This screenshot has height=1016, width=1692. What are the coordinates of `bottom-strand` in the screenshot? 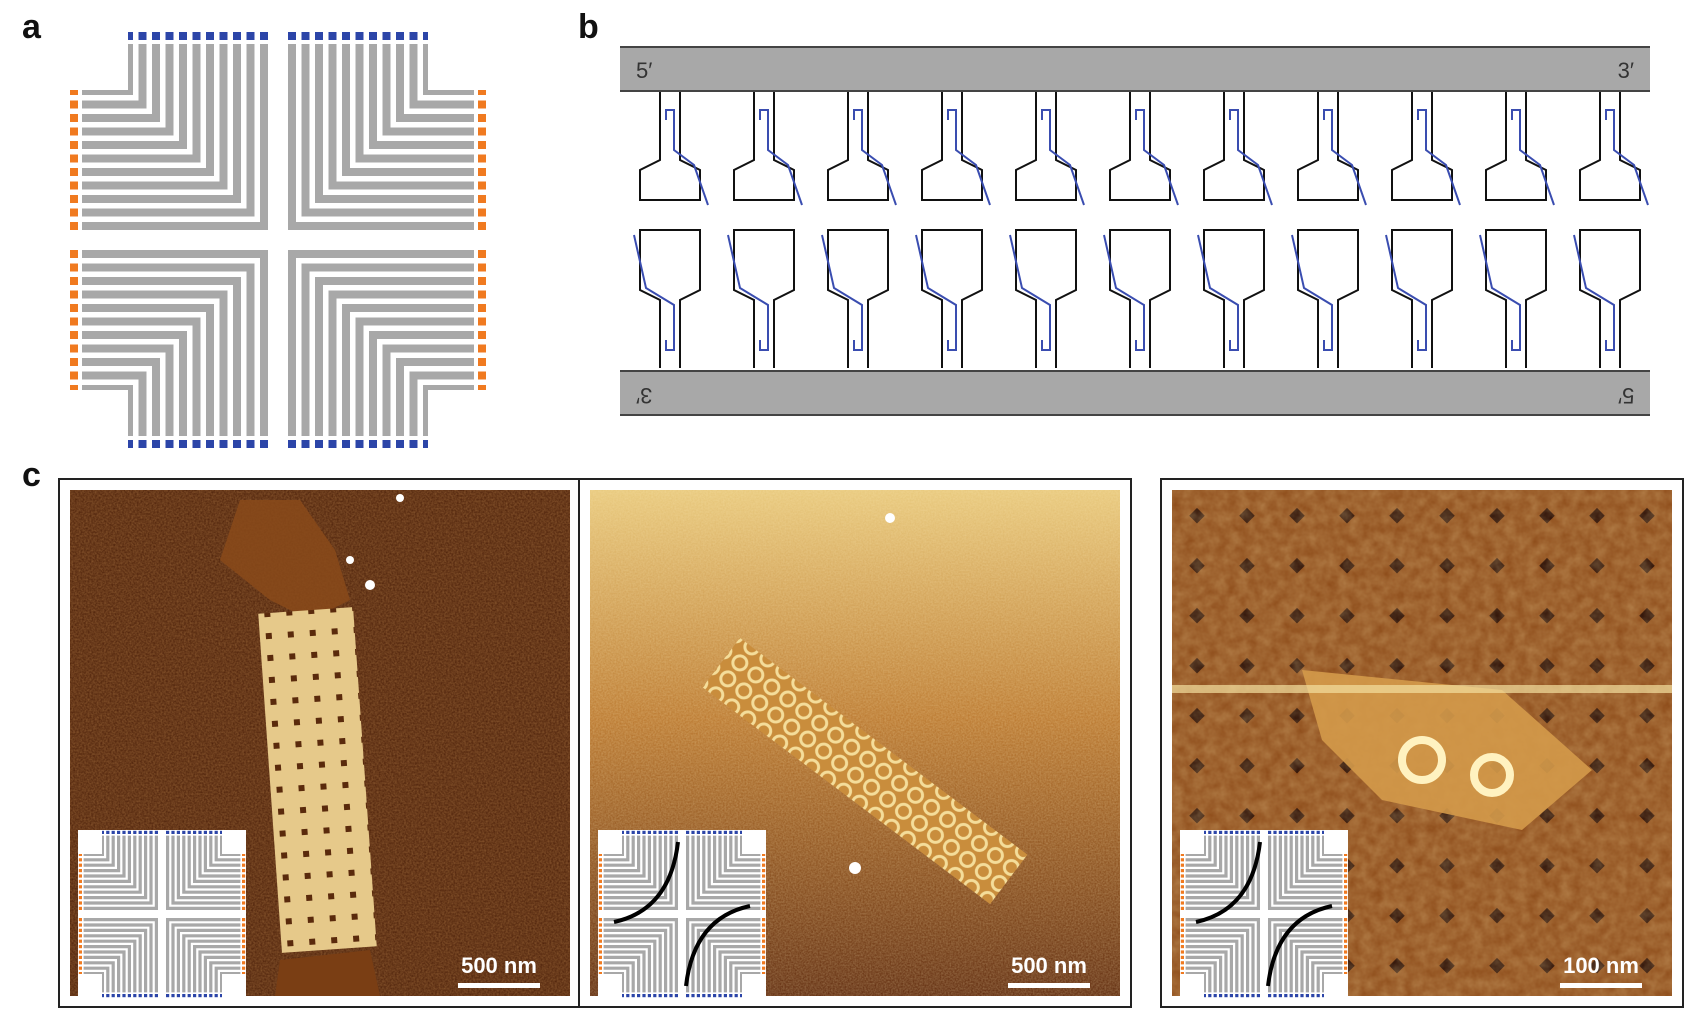 It's located at (842, 292).